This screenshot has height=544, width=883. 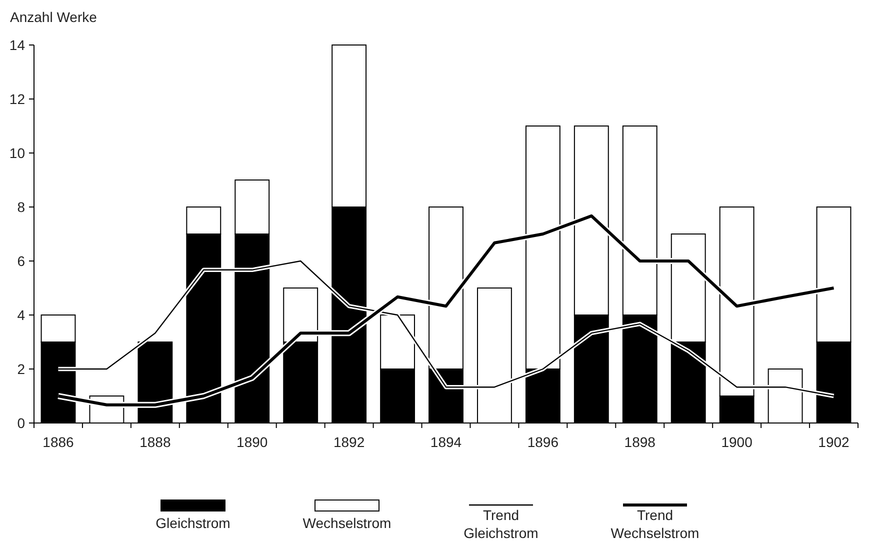 I want to click on x-tick-label: 1894, so click(x=446, y=442).